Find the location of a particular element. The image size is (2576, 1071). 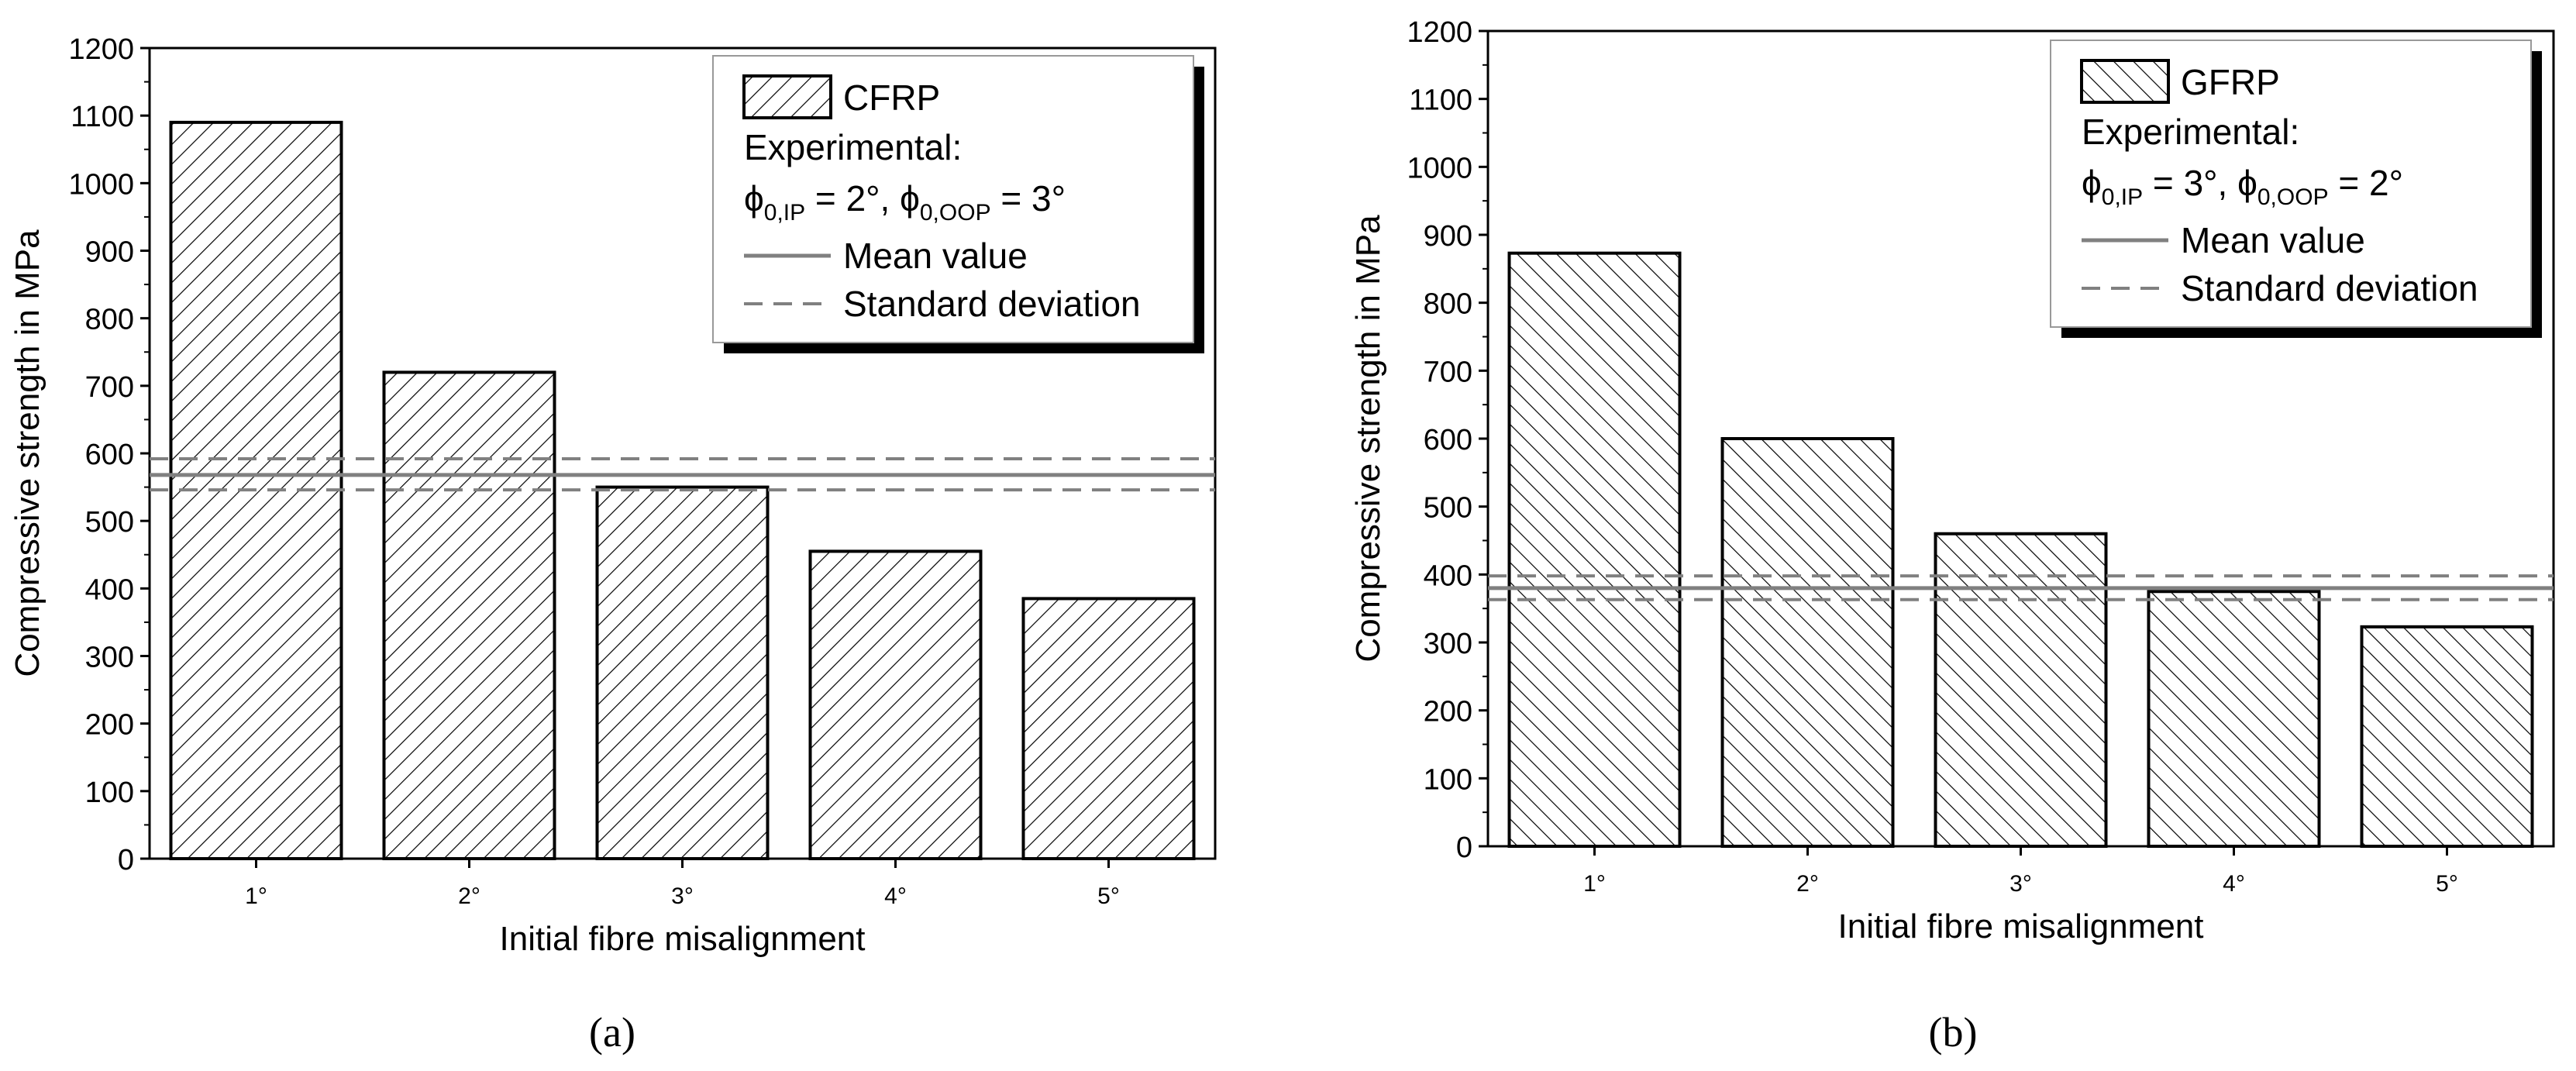

panel-a-caption: (a) is located at coordinates (612, 1032).